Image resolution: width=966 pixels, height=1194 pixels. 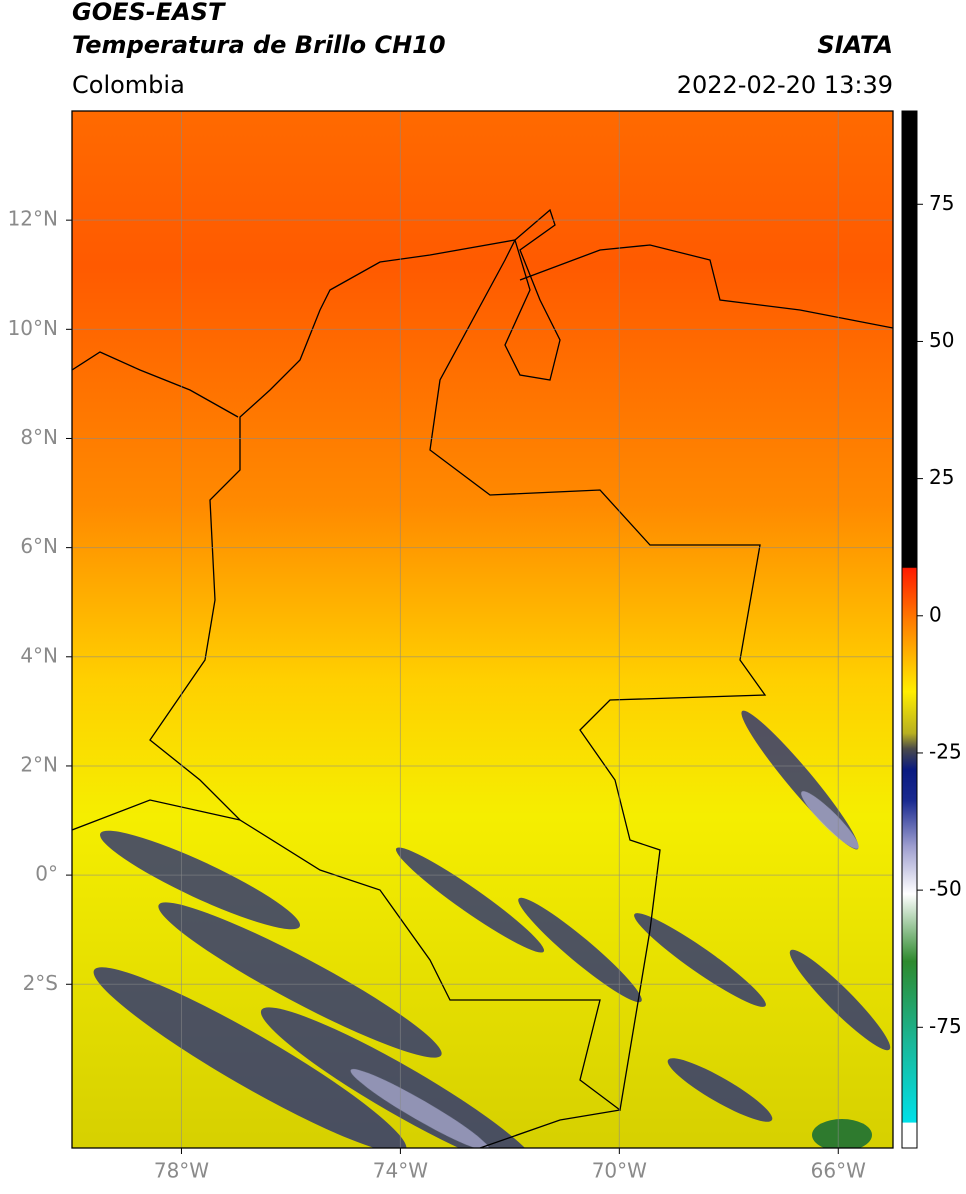 What do you see at coordinates (855, 45) in the screenshot?
I see `source: SIATA` at bounding box center [855, 45].